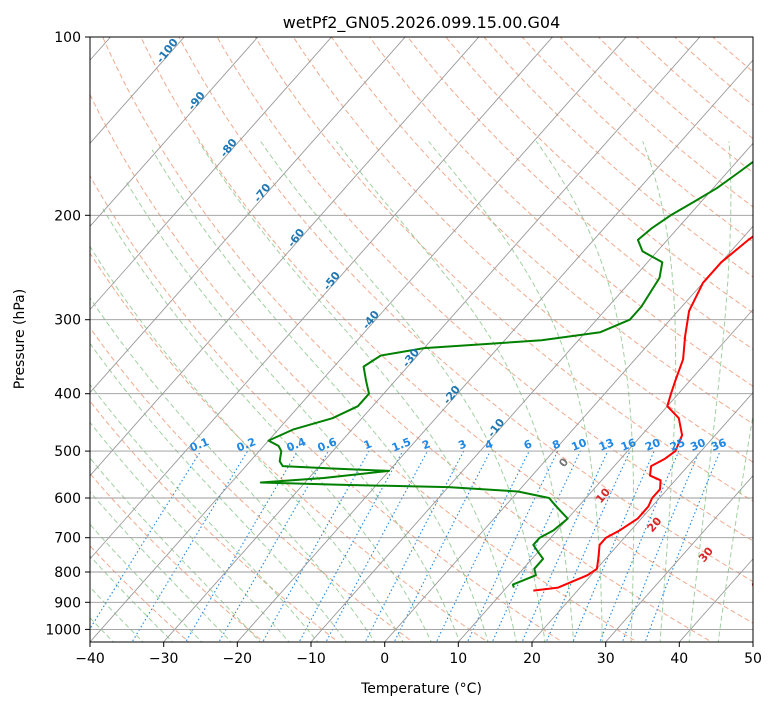 The image size is (775, 708). I want to click on mixing-ratio-label: 36, so click(718, 445).